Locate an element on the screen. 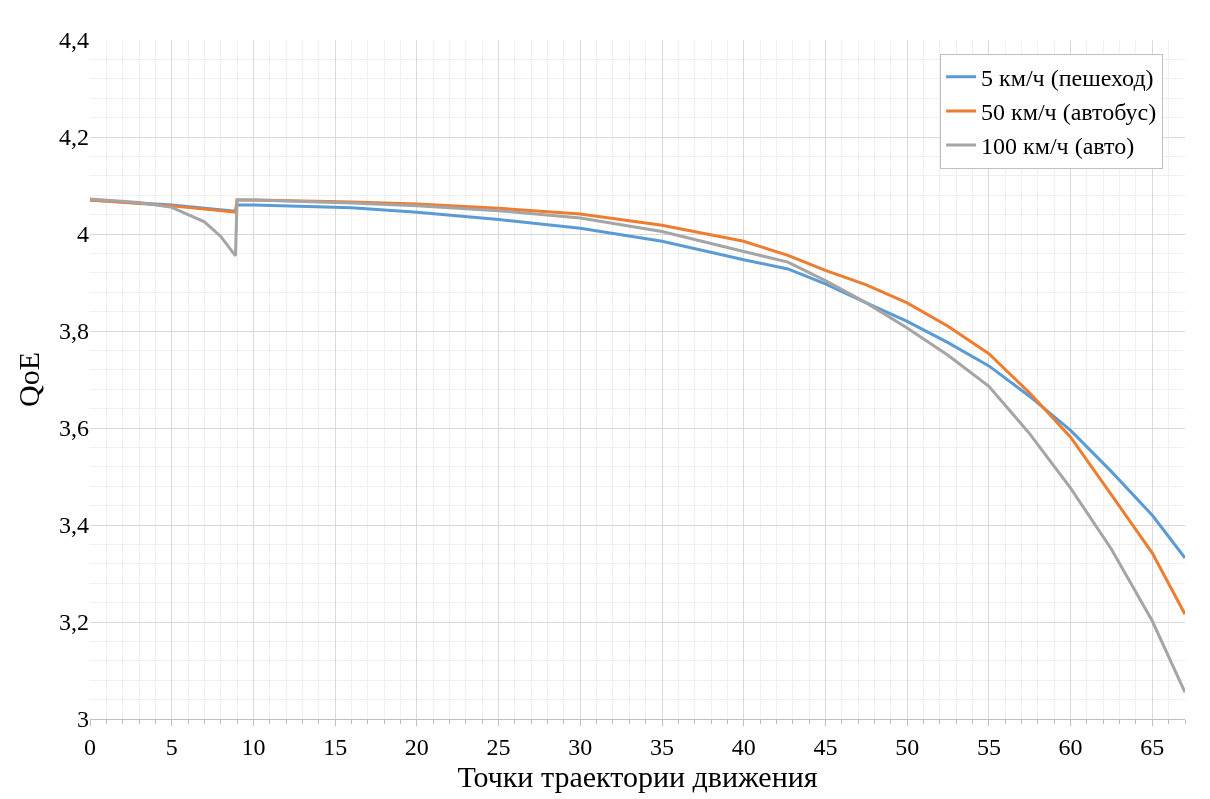 Image resolution: width=1210 pixels, height=799 pixels. x-tick-label: 55 is located at coordinates (988, 746).